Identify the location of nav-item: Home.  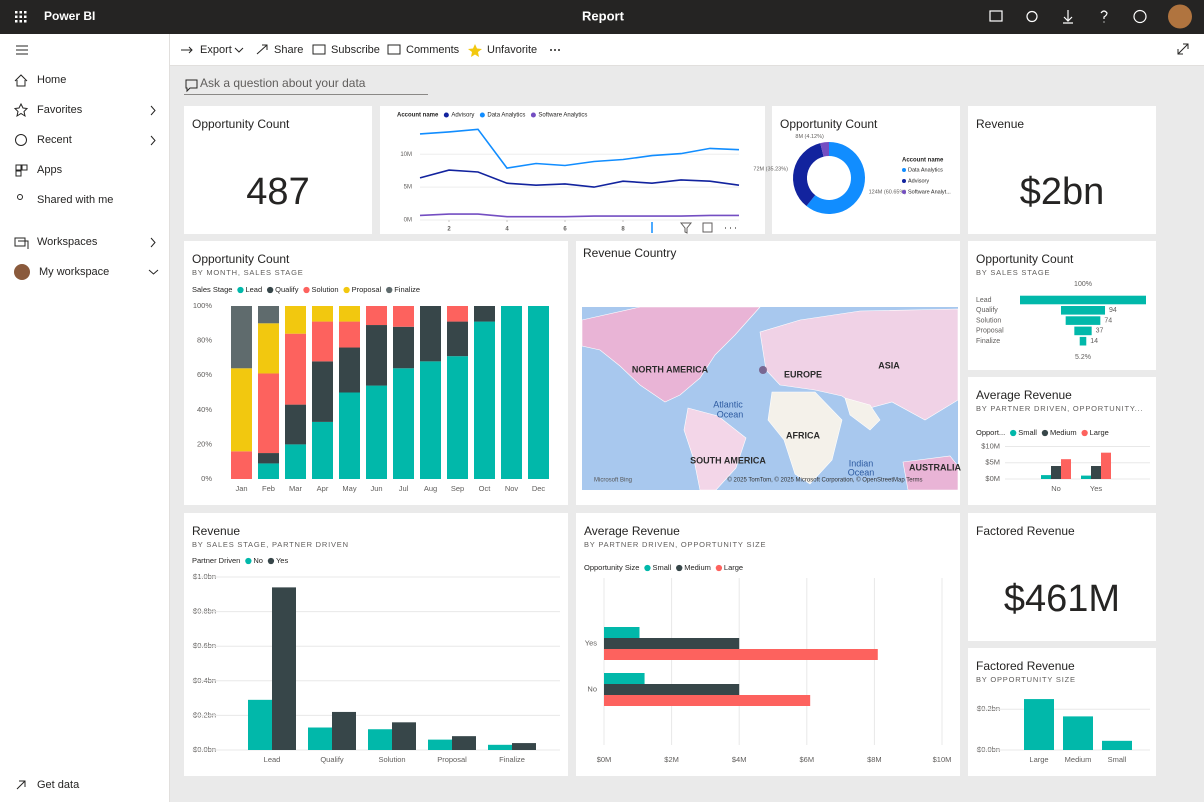
(51, 80).